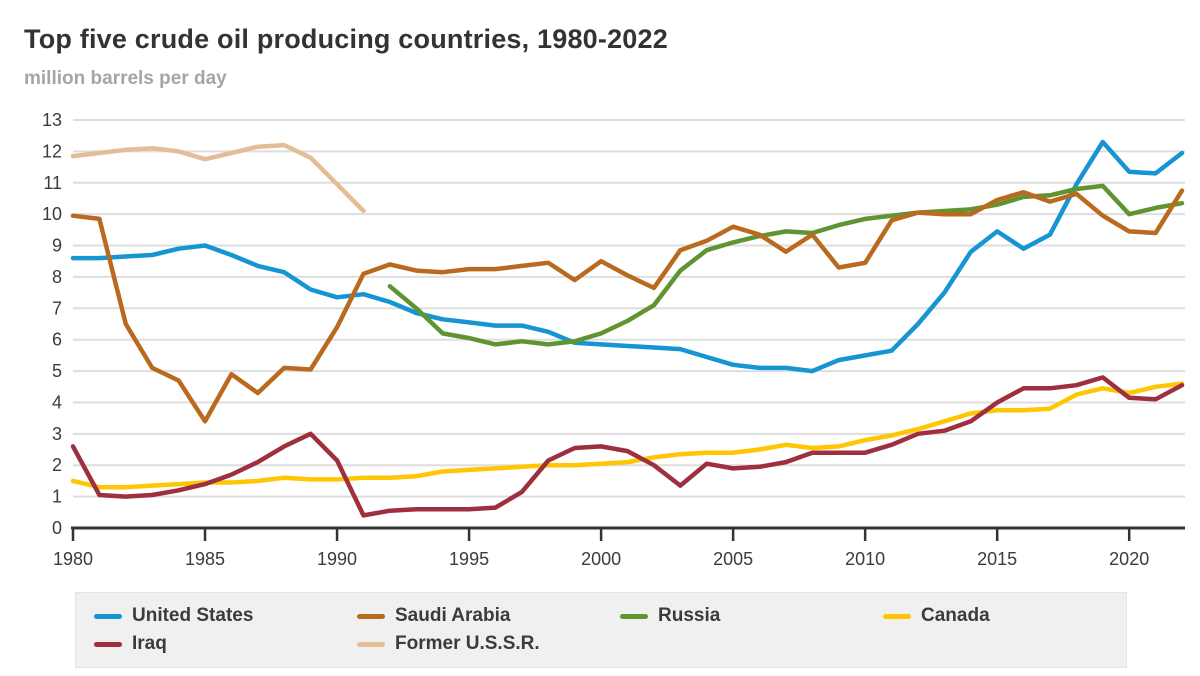  I want to click on legend-label-united-states: United States, so click(193, 615).